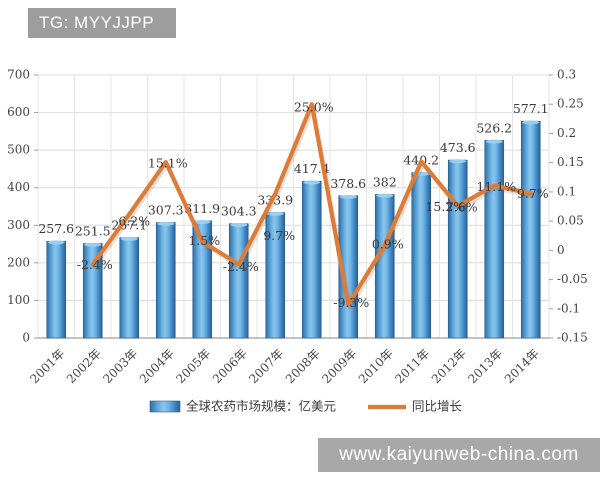  Describe the element at coordinates (572, 279) in the screenshot. I see `svg-text: -0.05` at that location.